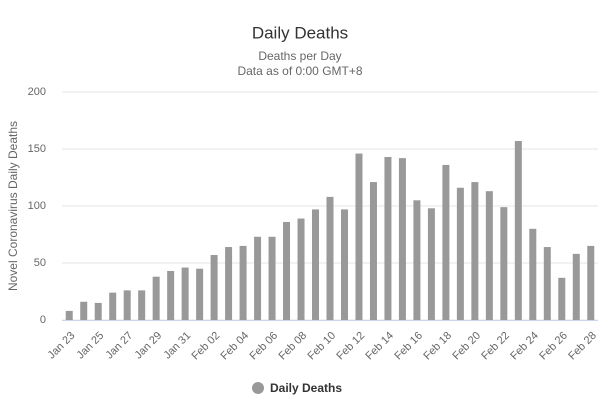 The image size is (610, 405). Describe the element at coordinates (37, 92) in the screenshot. I see `y-tick-label: 200` at that location.